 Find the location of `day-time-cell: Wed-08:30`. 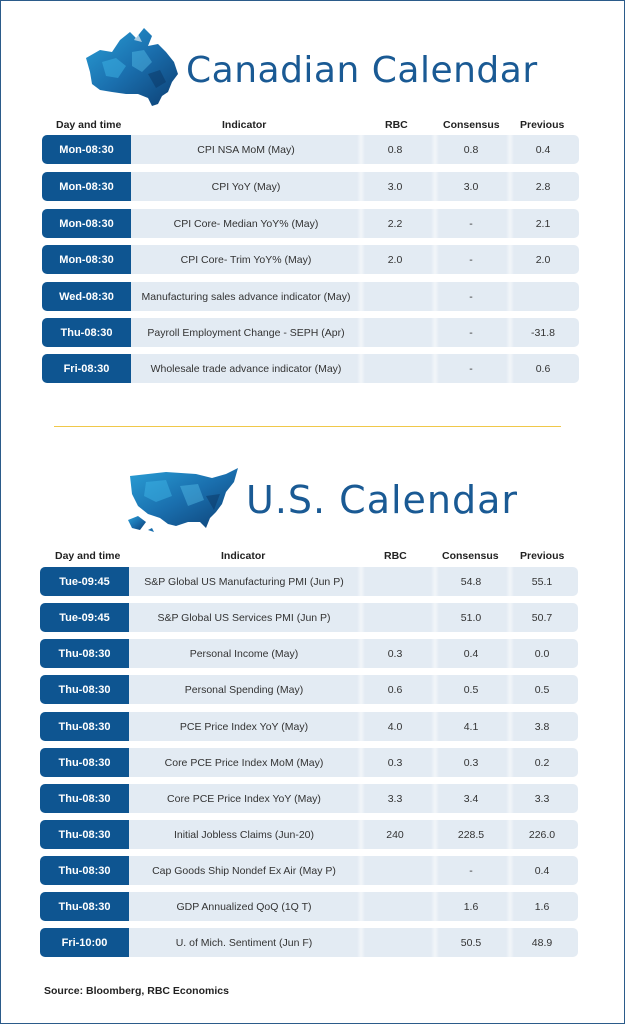

day-time-cell: Wed-08:30 is located at coordinates (86, 296).